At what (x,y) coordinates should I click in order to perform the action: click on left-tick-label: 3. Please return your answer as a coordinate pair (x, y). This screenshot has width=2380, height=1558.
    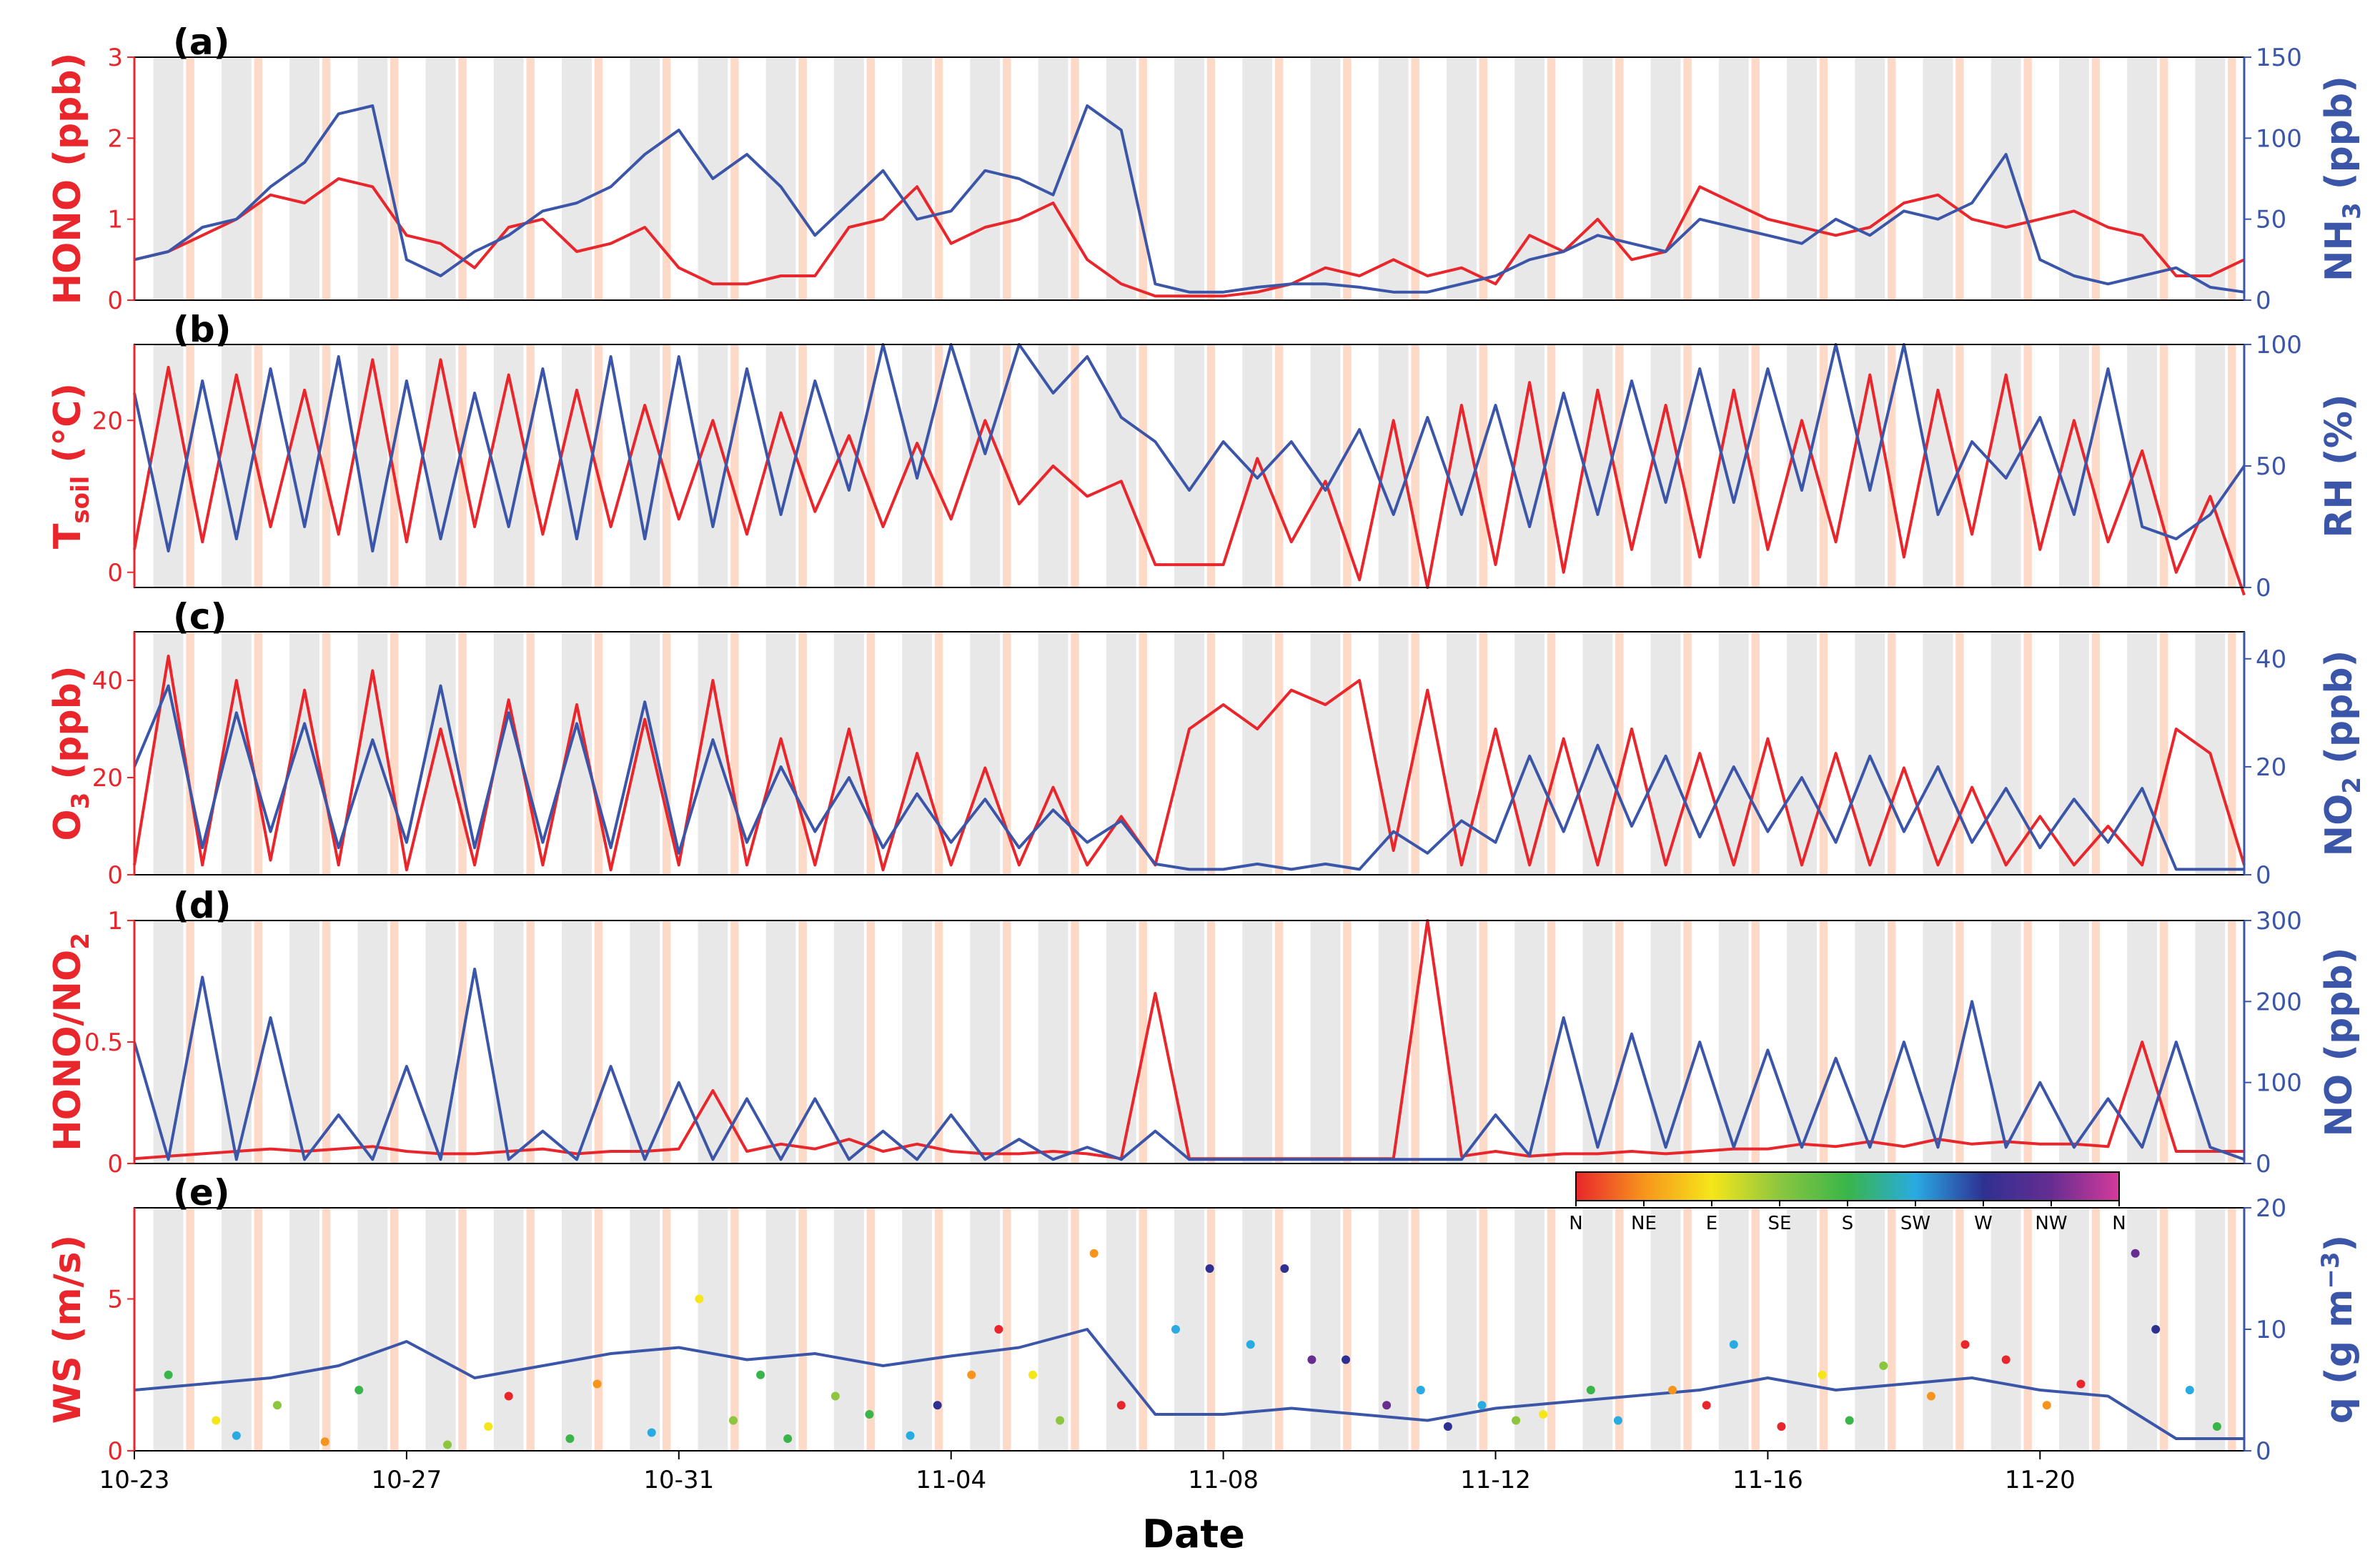
    Looking at the image, I should click on (115, 58).